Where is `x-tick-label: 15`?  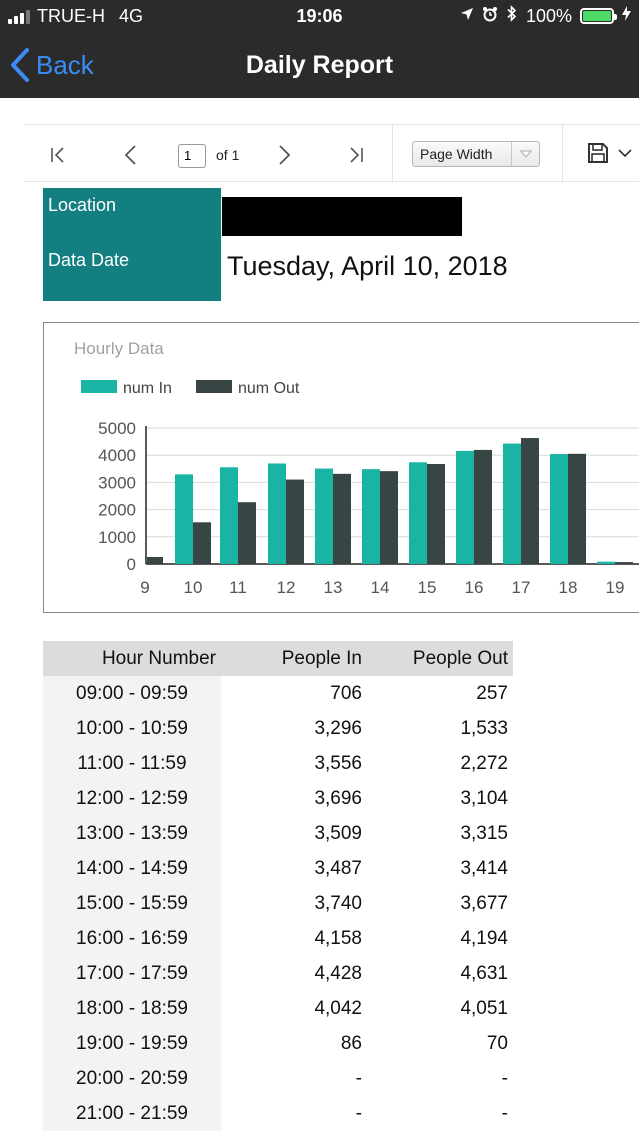
x-tick-label: 15 is located at coordinates (427, 587).